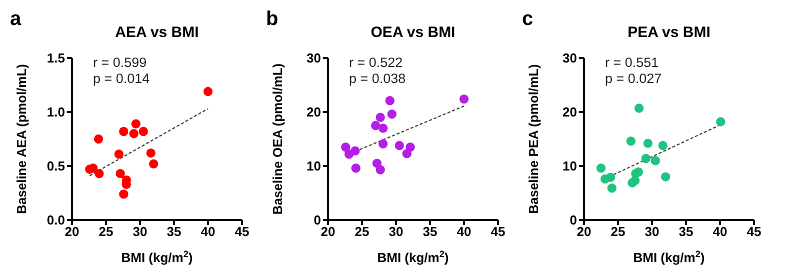  I want to click on text: b, so click(272, 19).